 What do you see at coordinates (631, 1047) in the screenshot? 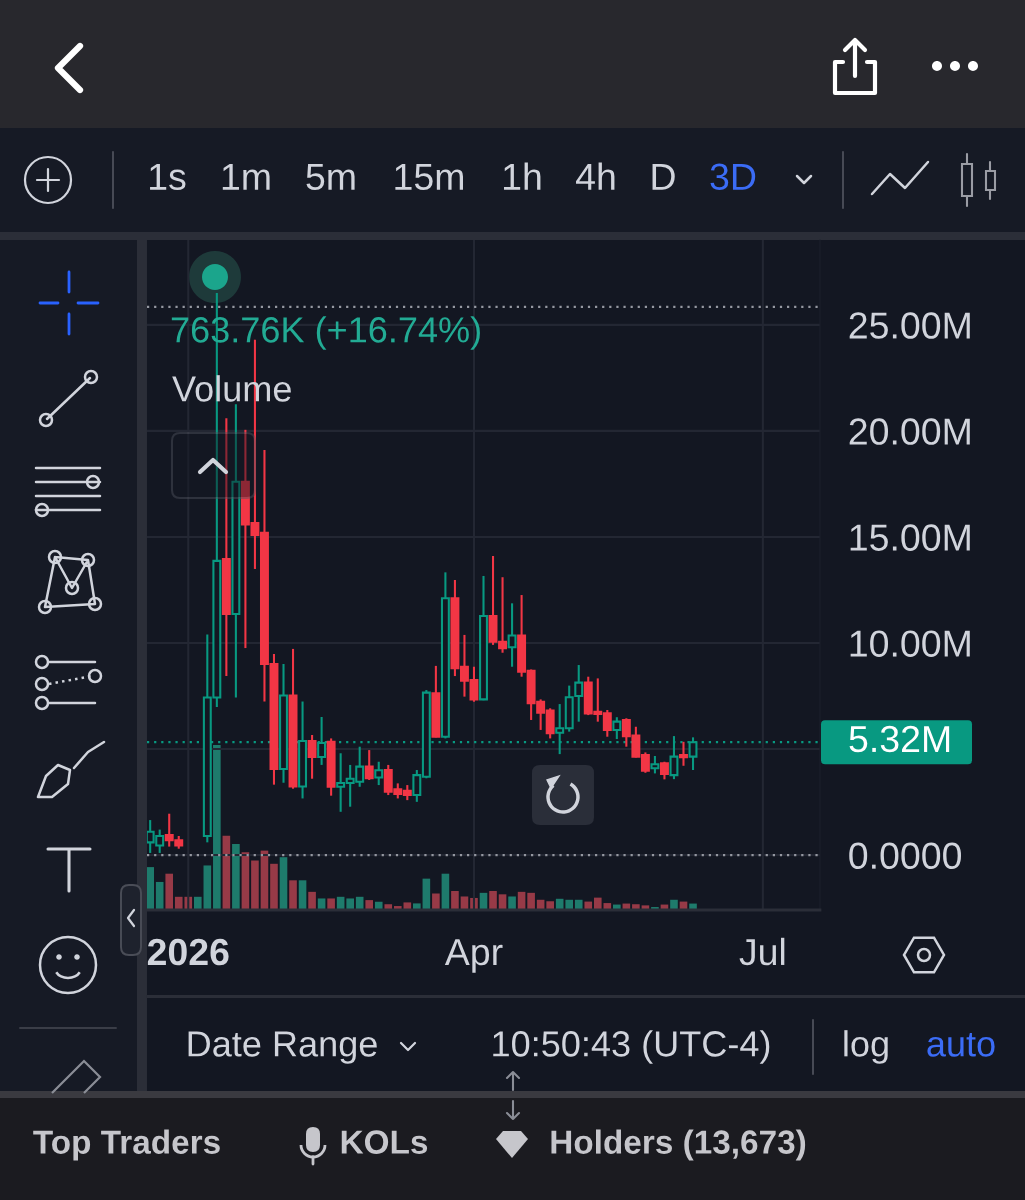
I see `text: 10:50:43 (UTC-4)` at bounding box center [631, 1047].